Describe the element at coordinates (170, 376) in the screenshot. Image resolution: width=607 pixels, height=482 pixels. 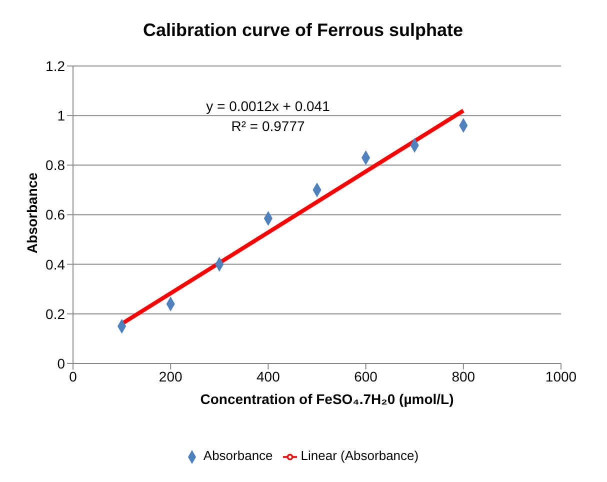
I see `x-tick-label: 200` at that location.